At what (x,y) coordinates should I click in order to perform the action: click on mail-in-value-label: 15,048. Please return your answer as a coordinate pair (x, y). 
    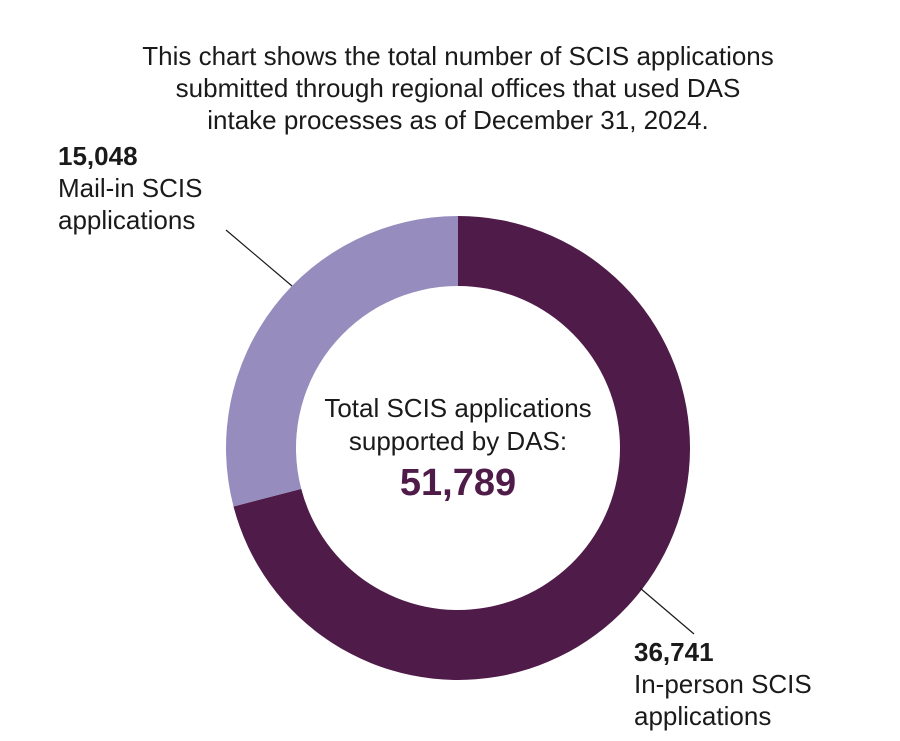
    Looking at the image, I should click on (98, 156).